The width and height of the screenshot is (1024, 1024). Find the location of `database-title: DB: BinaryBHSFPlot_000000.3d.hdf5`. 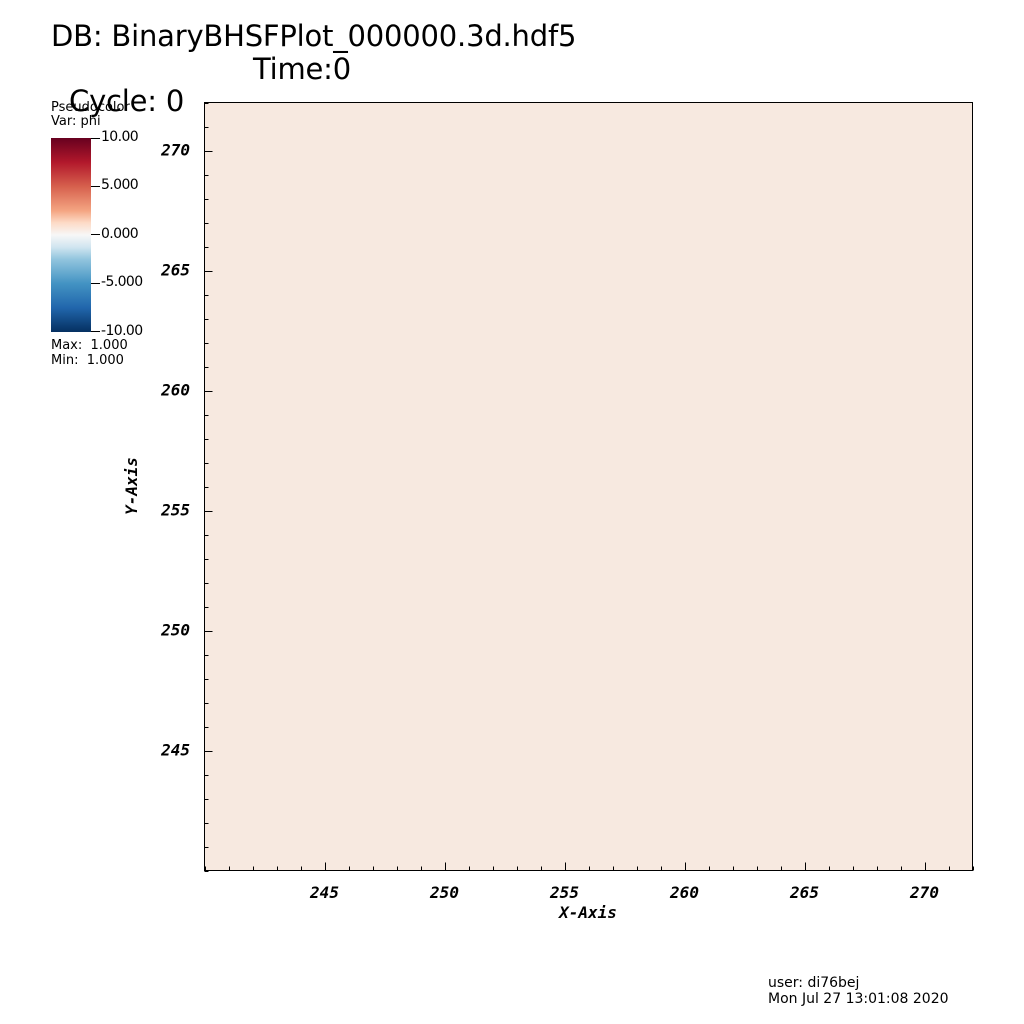

database-title: DB: BinaryBHSFPlot_000000.3d.hdf5 is located at coordinates (314, 36).